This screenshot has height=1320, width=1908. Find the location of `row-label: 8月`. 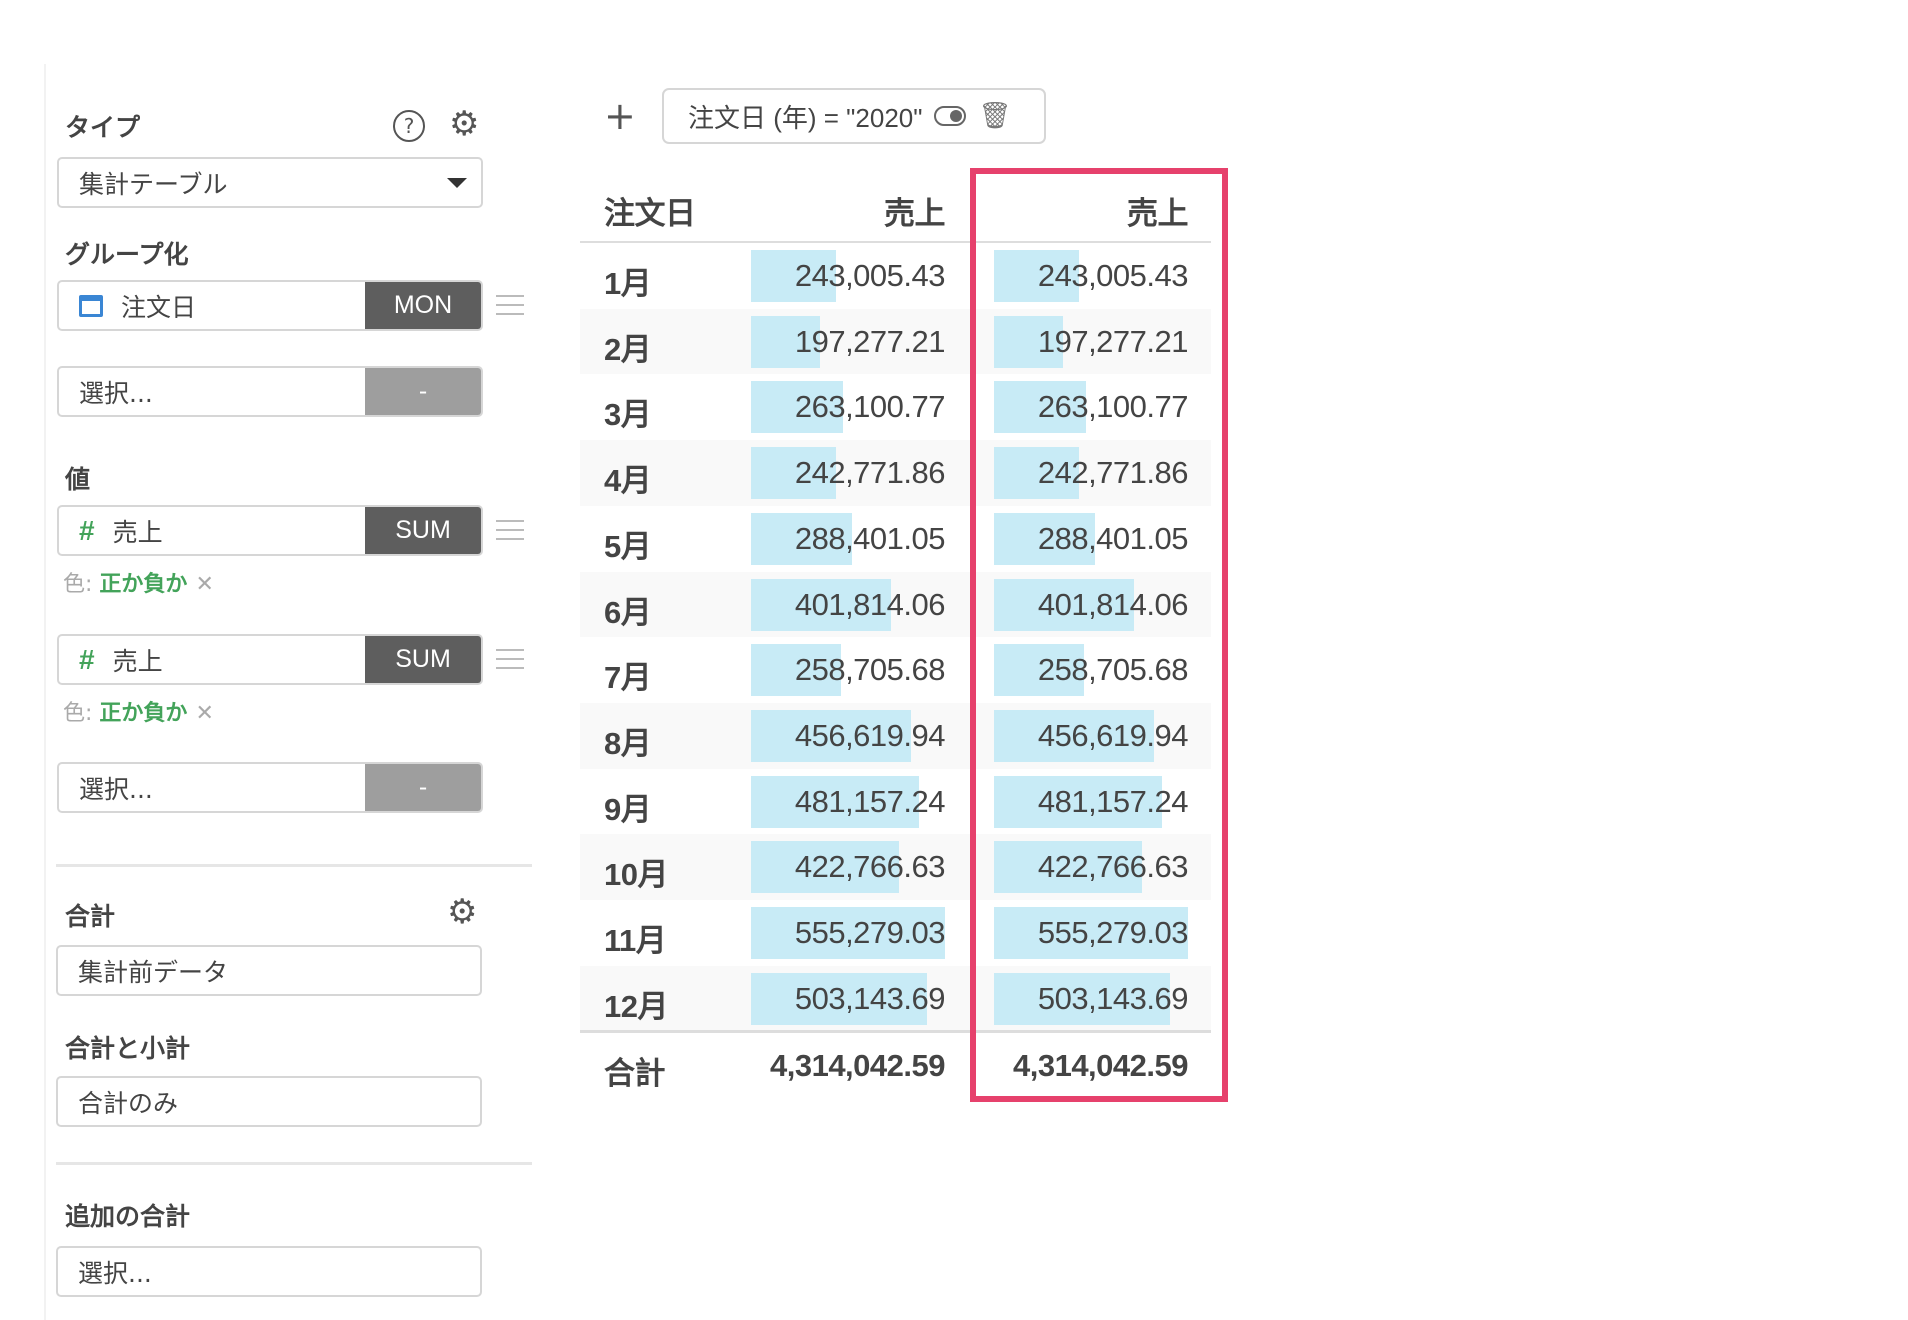

row-label: 8月 is located at coordinates (628, 743).